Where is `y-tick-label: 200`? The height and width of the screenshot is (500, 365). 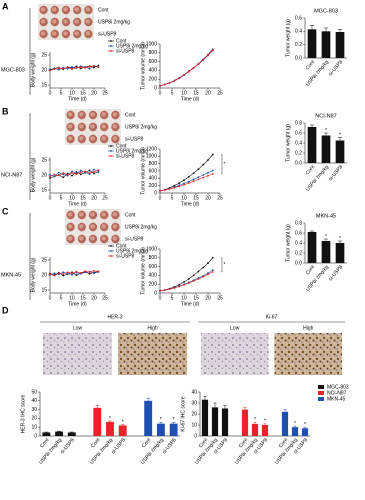 y-tick-label: 200 is located at coordinates (153, 285).